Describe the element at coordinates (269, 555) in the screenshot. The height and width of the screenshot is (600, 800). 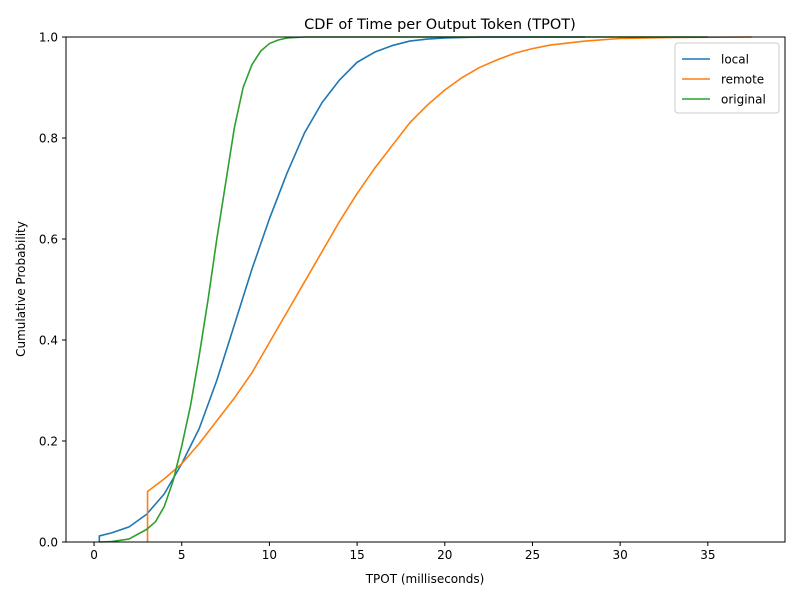
I see `x-tick-label: 10` at that location.